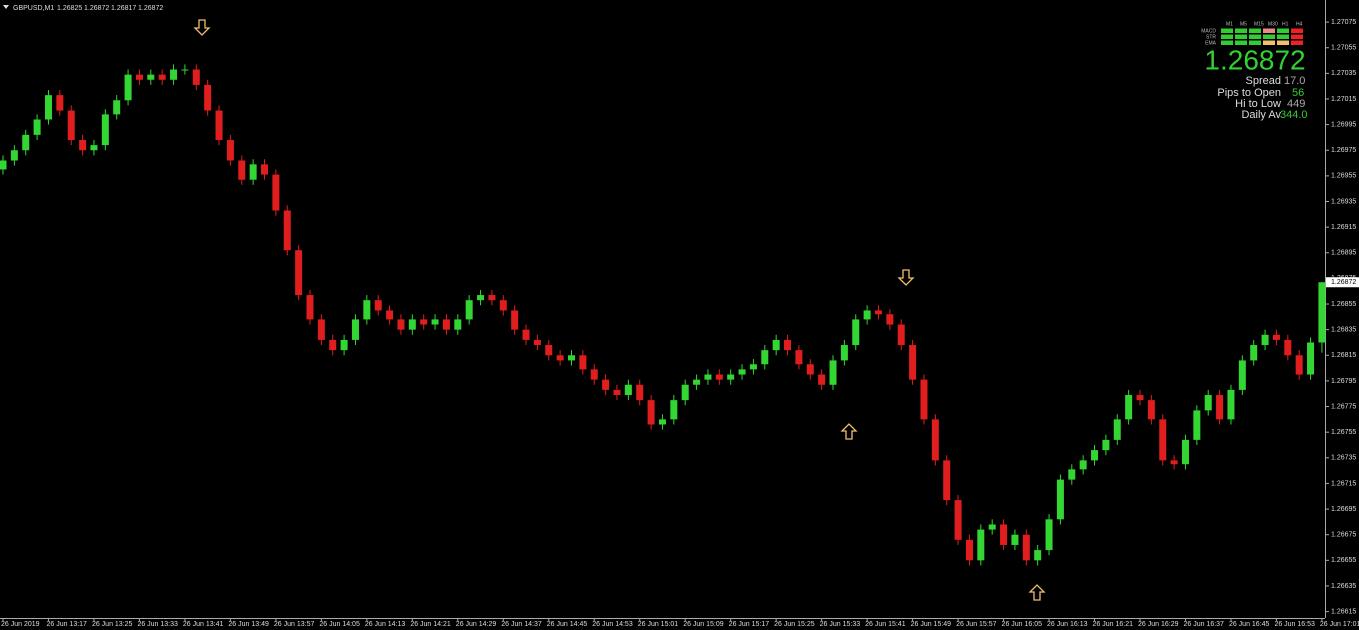 This screenshot has width=1359, height=630. Describe the element at coordinates (1249, 93) in the screenshot. I see `pips-label: Pips to Open` at that location.